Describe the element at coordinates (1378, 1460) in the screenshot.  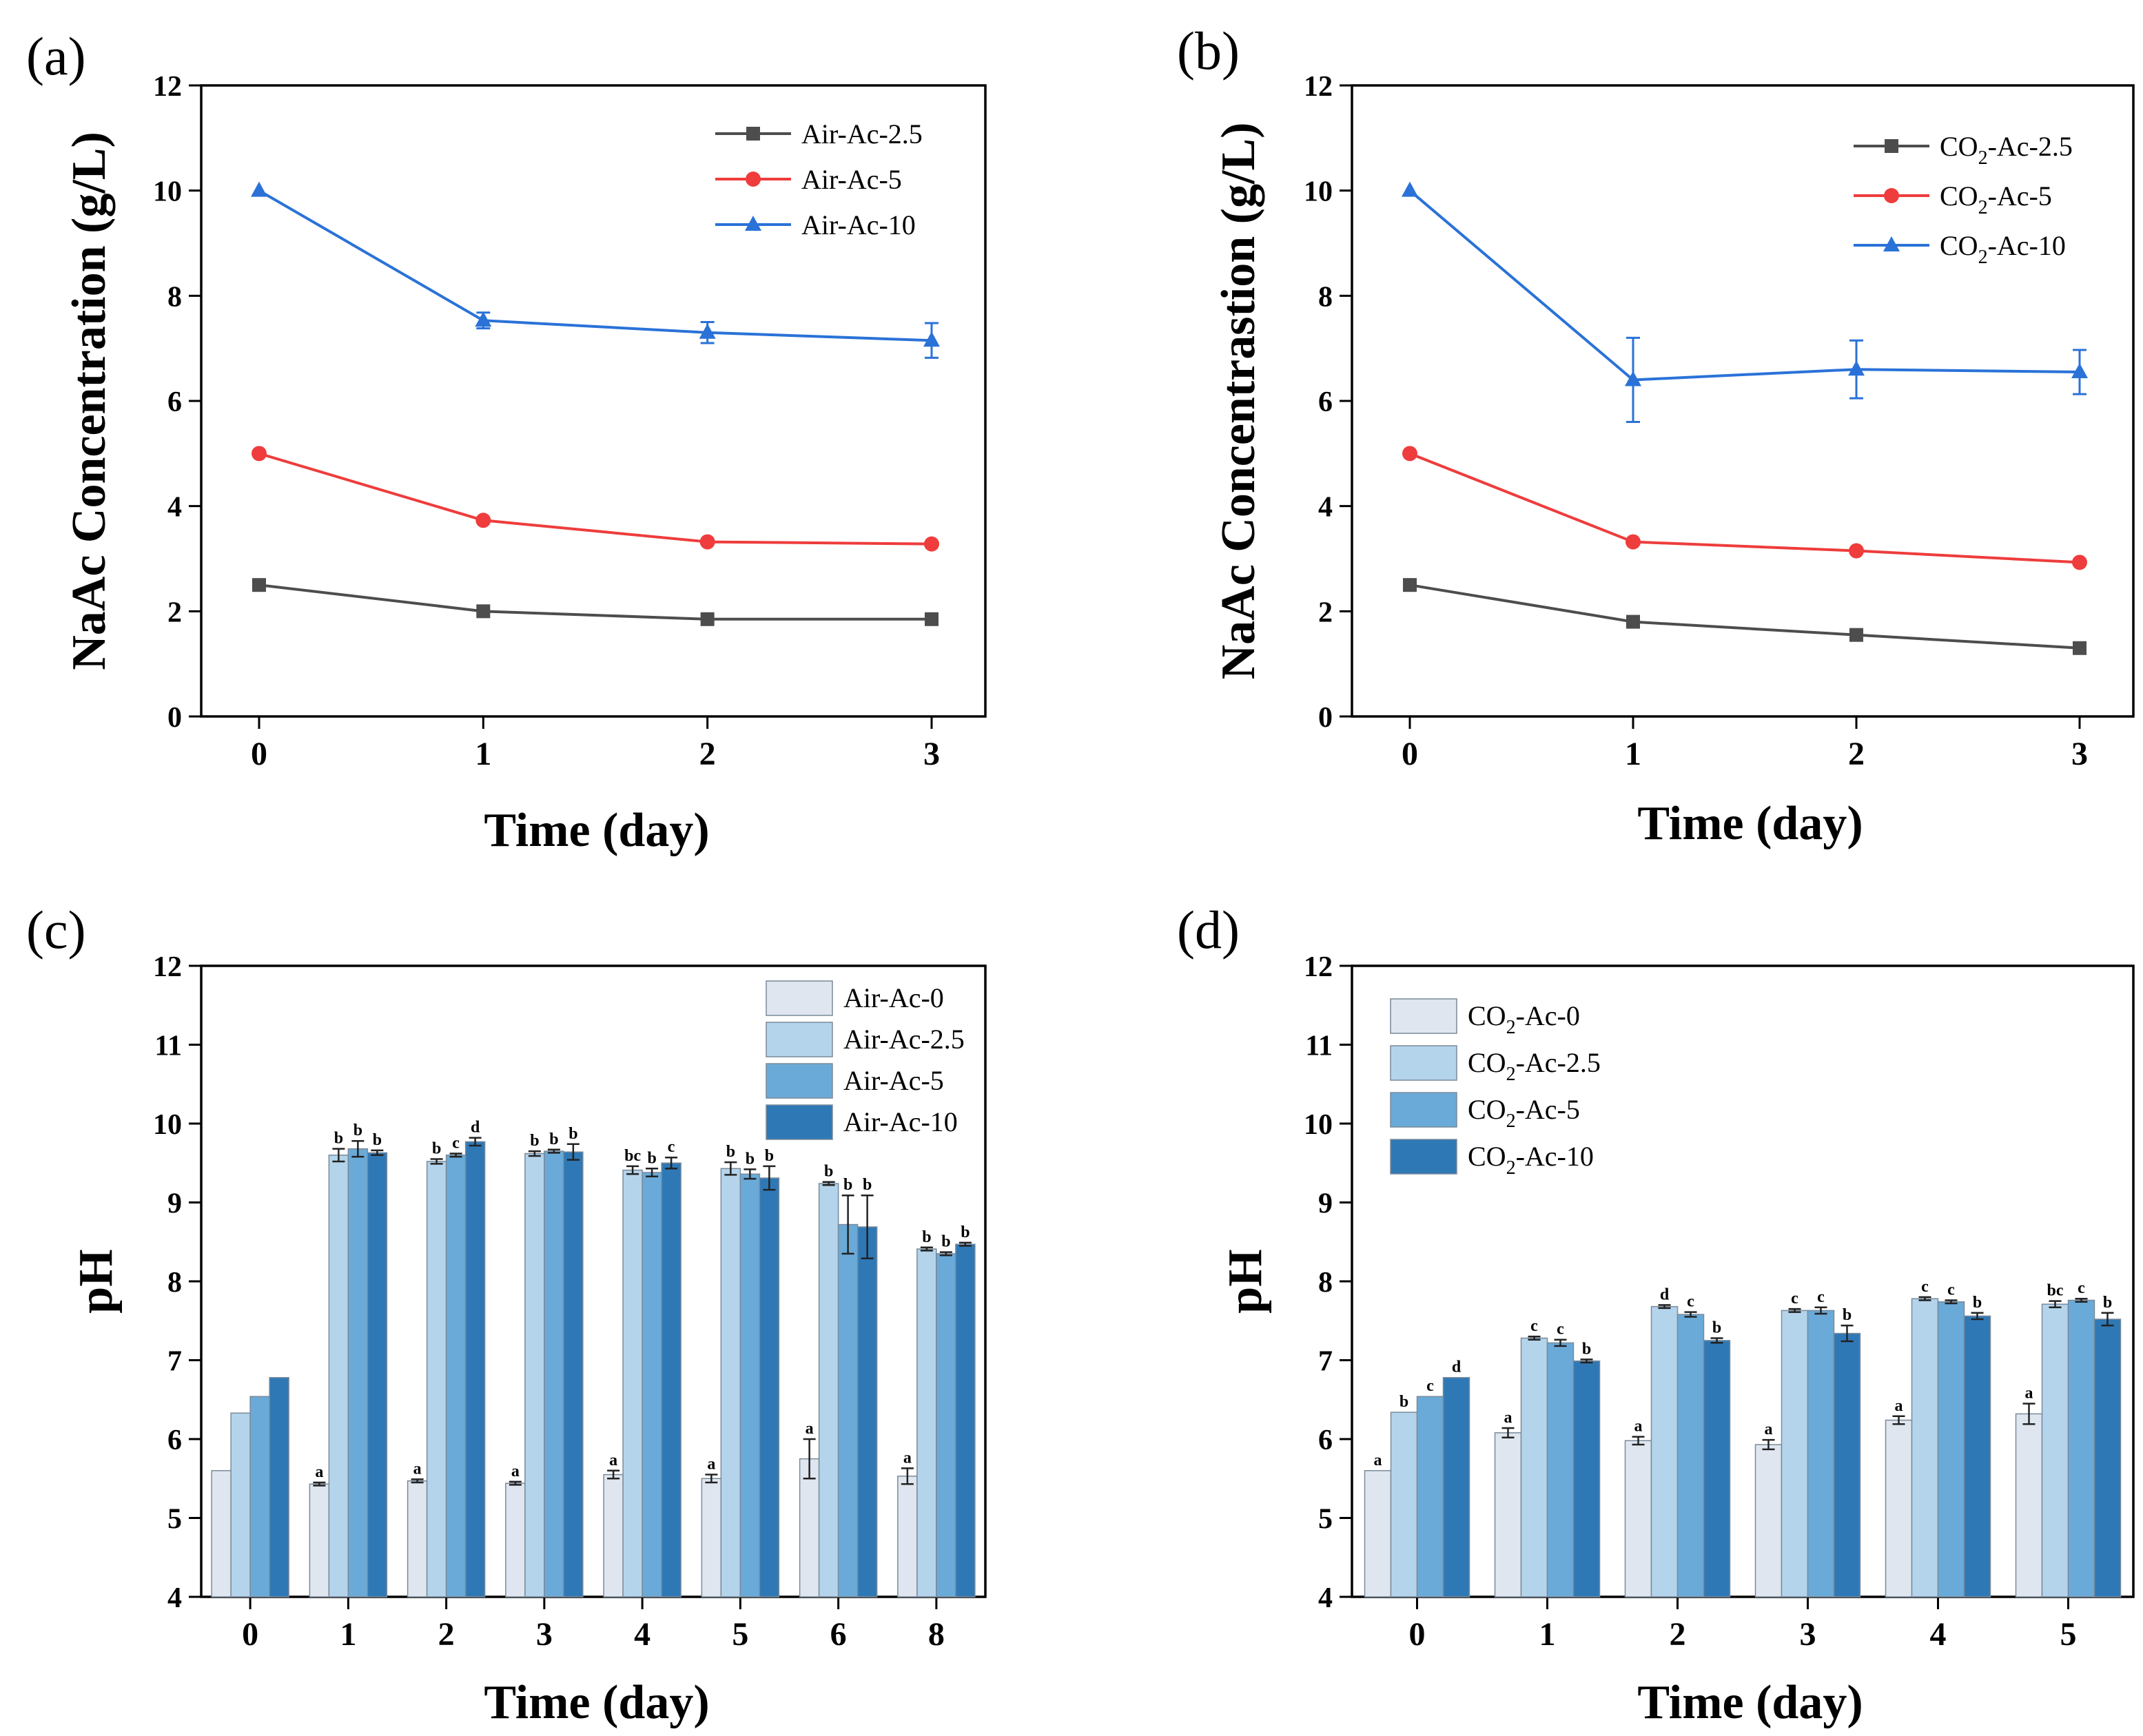
I see `significance-letter: a` at that location.